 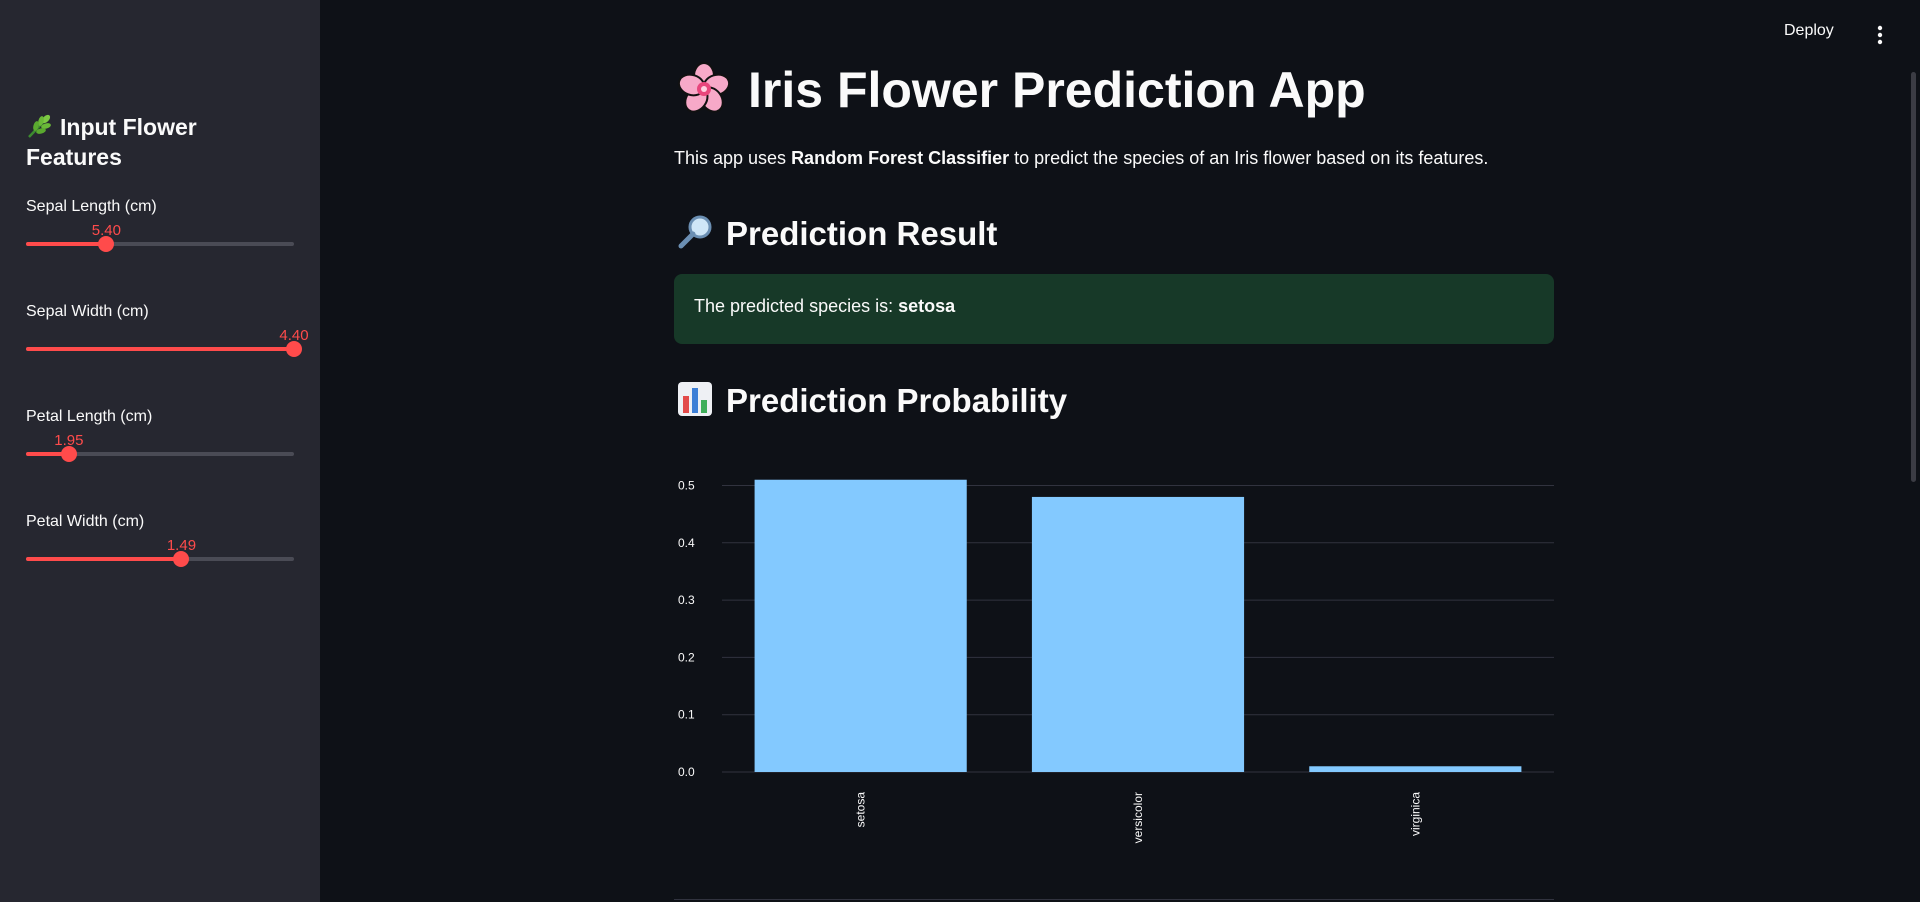 I want to click on slider-petal-width: Petal Width (cm) 1.49, so click(x=161, y=548).